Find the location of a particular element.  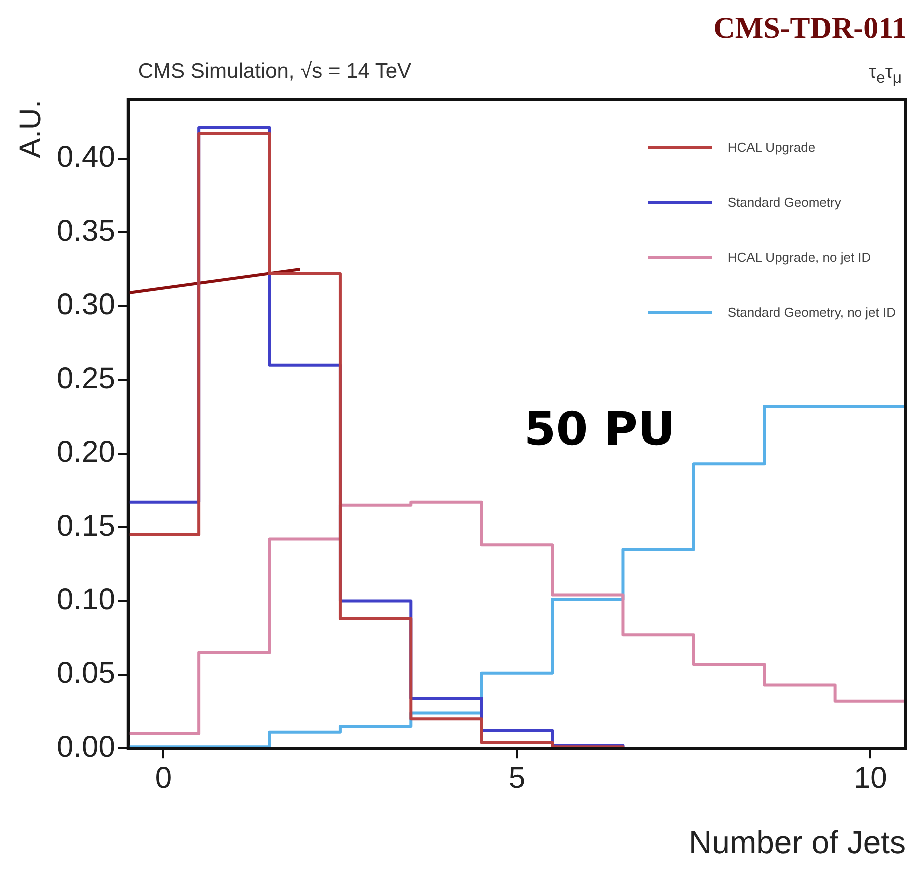

y-tick-label: 0.10 is located at coordinates (86, 599).